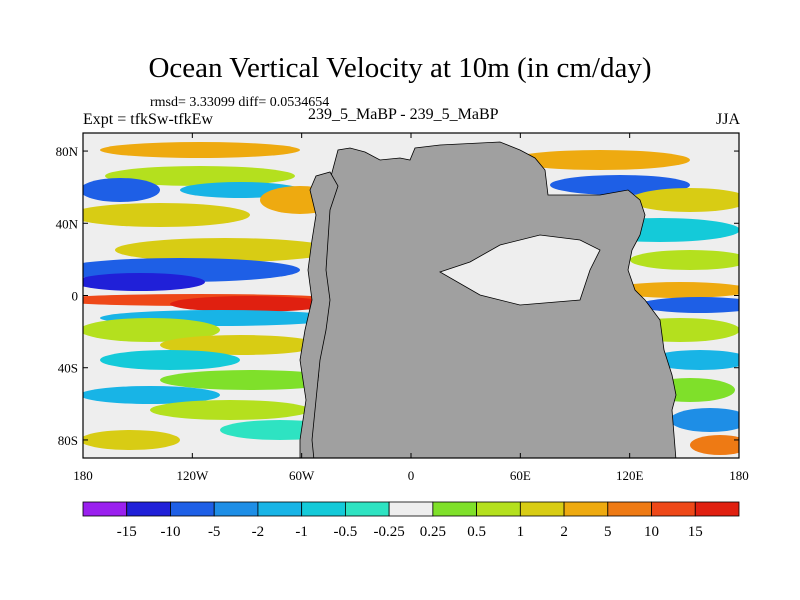 This screenshot has width=800, height=600. Describe the element at coordinates (695, 532) in the screenshot. I see `colorbar-label: 15` at that location.